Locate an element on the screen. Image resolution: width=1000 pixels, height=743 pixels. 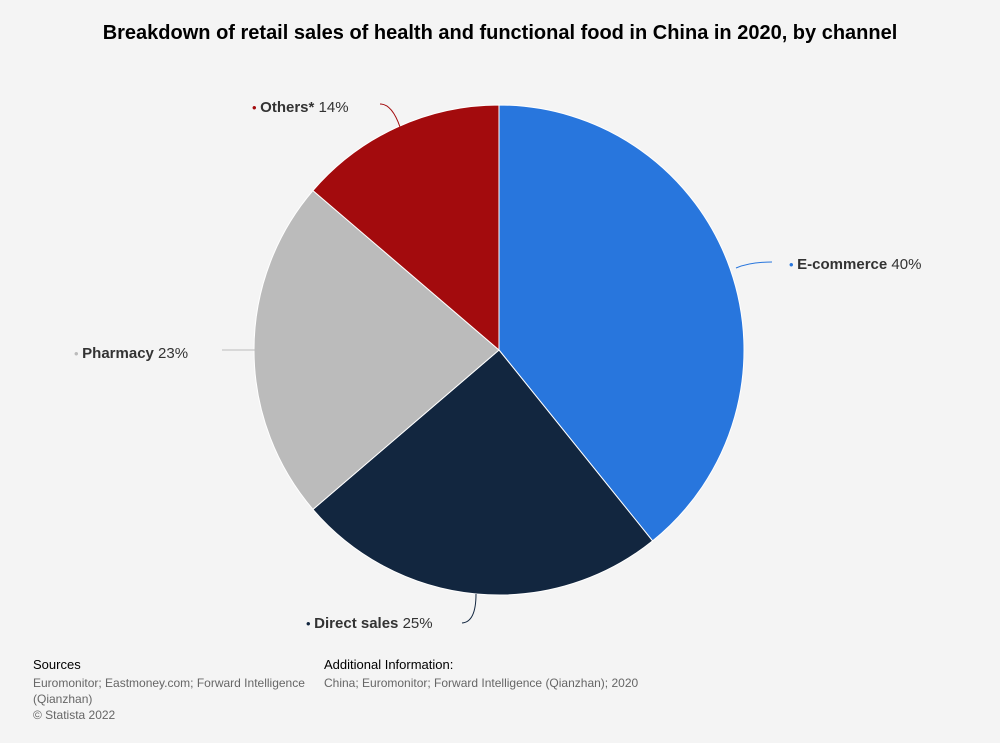
pie-slice-direct-sales is located at coordinates (483, 472).